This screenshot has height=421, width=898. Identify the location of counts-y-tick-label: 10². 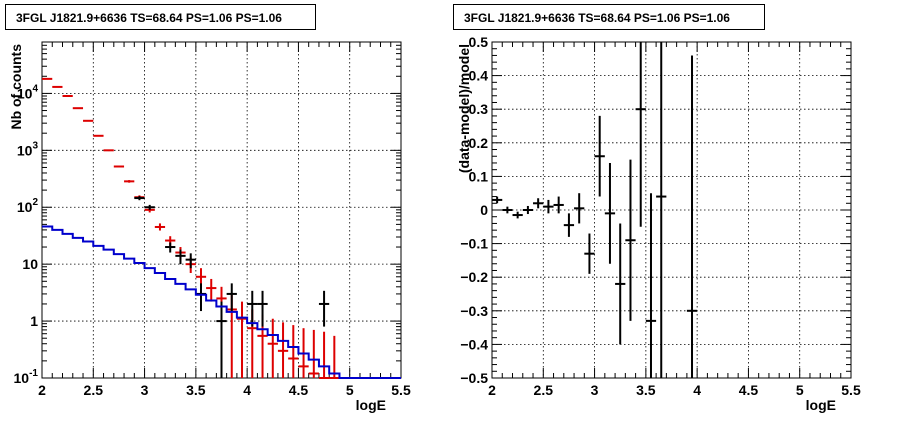
(28, 206).